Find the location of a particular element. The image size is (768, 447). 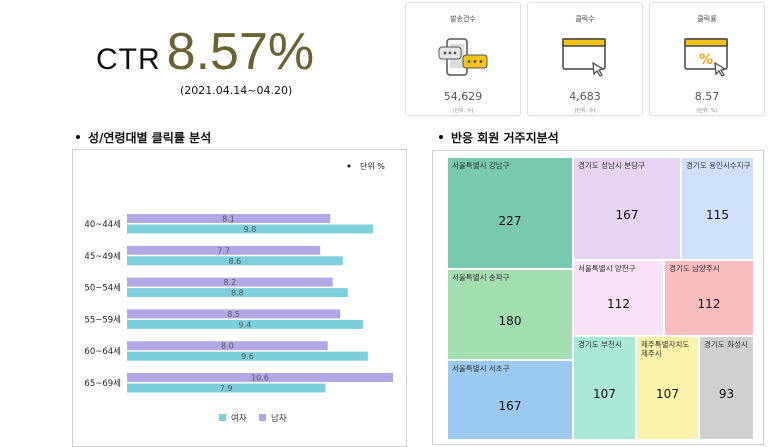

treemap-tile-value: 180 is located at coordinates (510, 321).